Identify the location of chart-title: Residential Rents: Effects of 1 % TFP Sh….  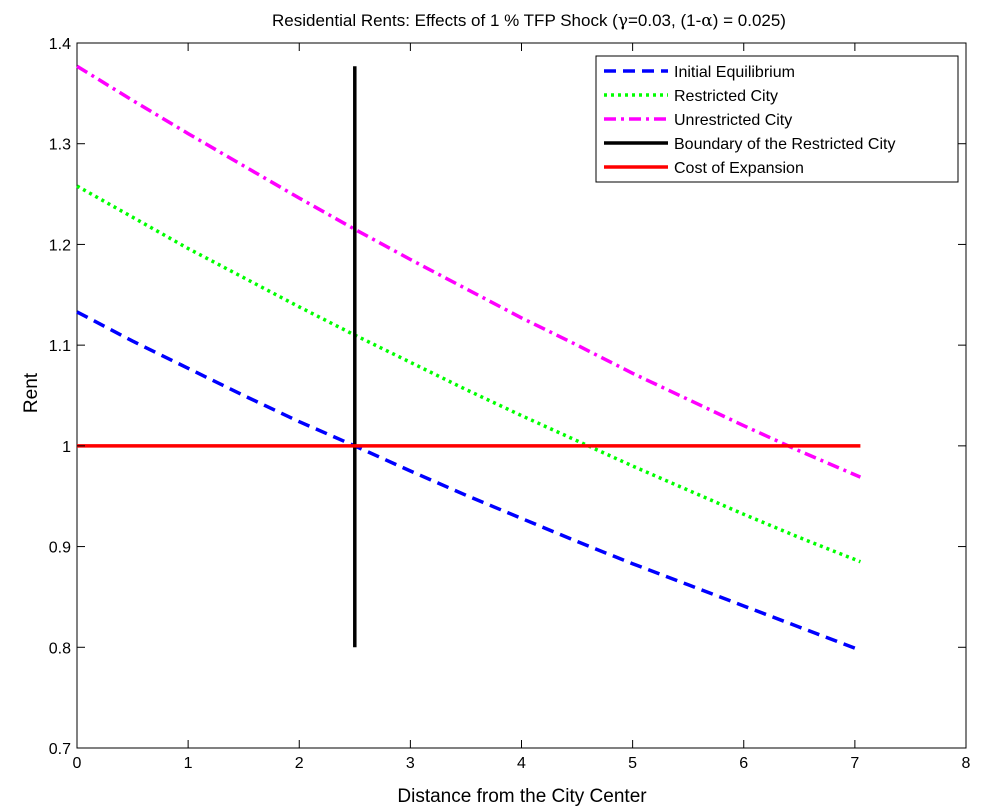
(529, 21).